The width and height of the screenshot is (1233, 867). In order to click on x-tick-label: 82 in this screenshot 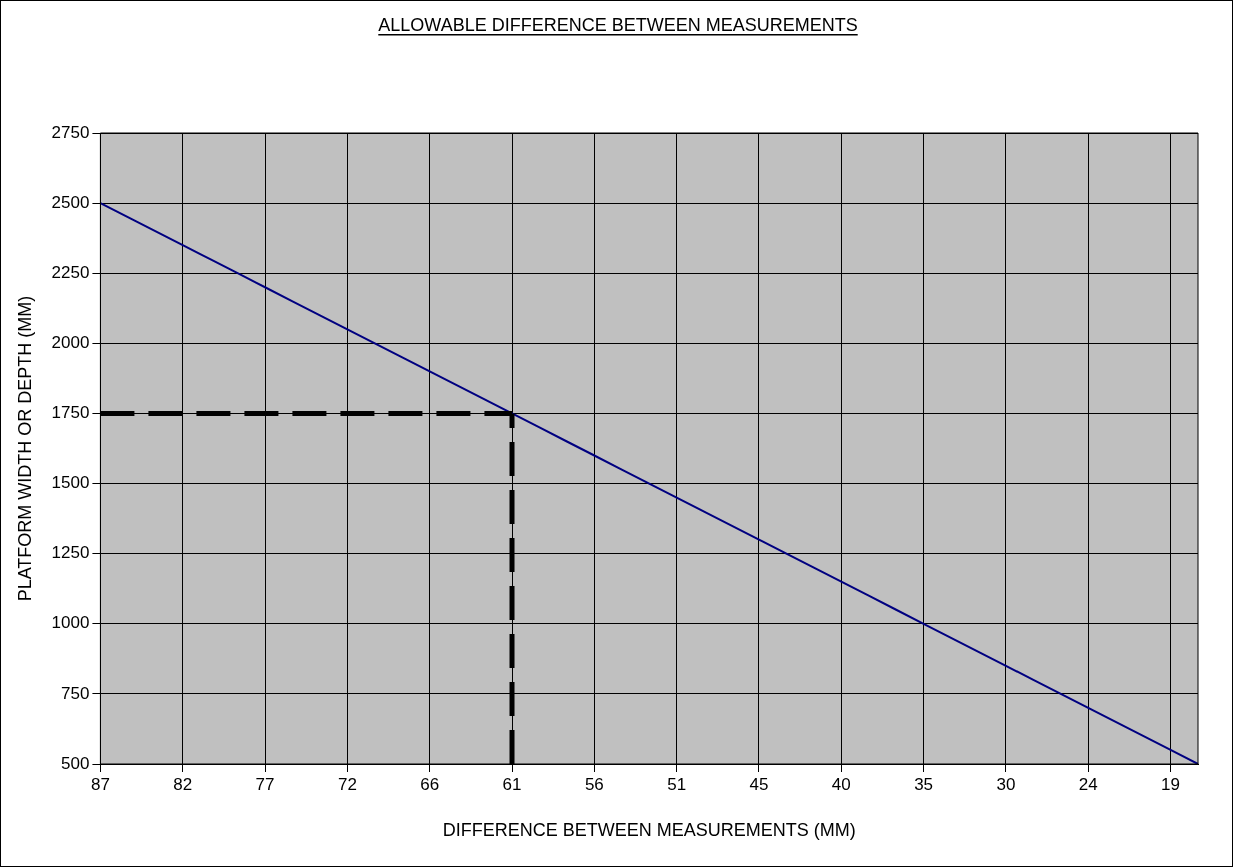, I will do `click(183, 784)`.